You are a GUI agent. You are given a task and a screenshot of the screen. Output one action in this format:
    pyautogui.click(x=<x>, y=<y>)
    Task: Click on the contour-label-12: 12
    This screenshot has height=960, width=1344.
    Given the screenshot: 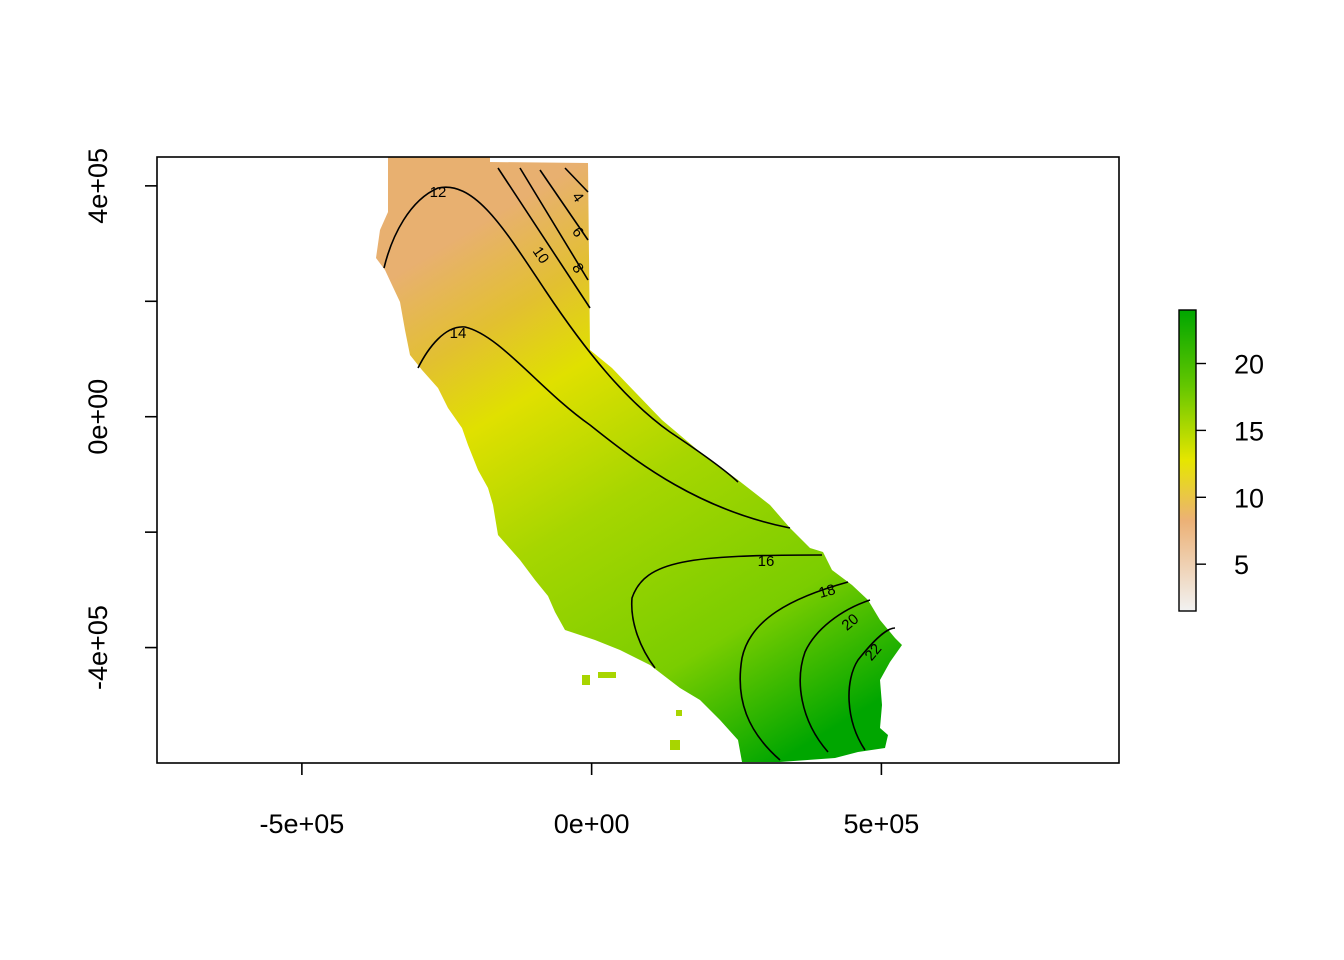 What is the action you would take?
    pyautogui.click(x=438, y=192)
    